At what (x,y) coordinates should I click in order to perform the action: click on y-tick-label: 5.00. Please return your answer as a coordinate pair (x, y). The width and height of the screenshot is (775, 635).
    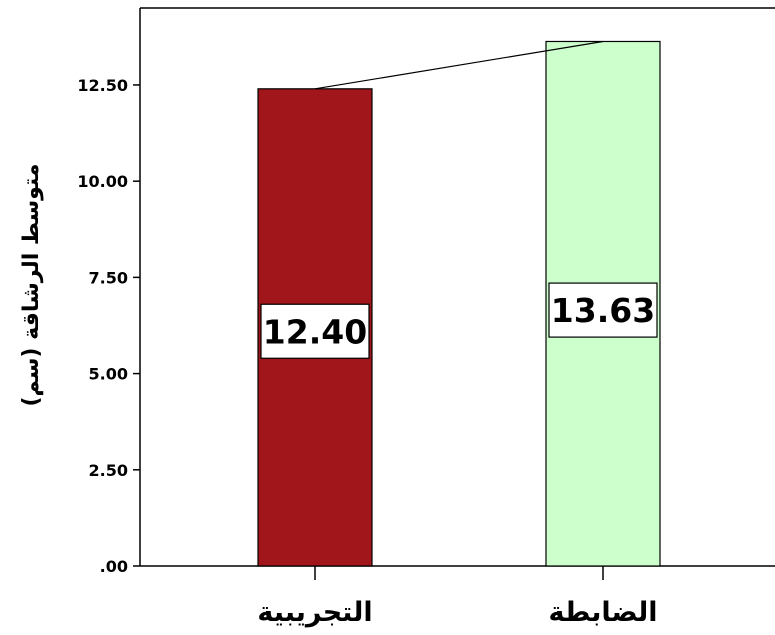
    Looking at the image, I should click on (108, 374).